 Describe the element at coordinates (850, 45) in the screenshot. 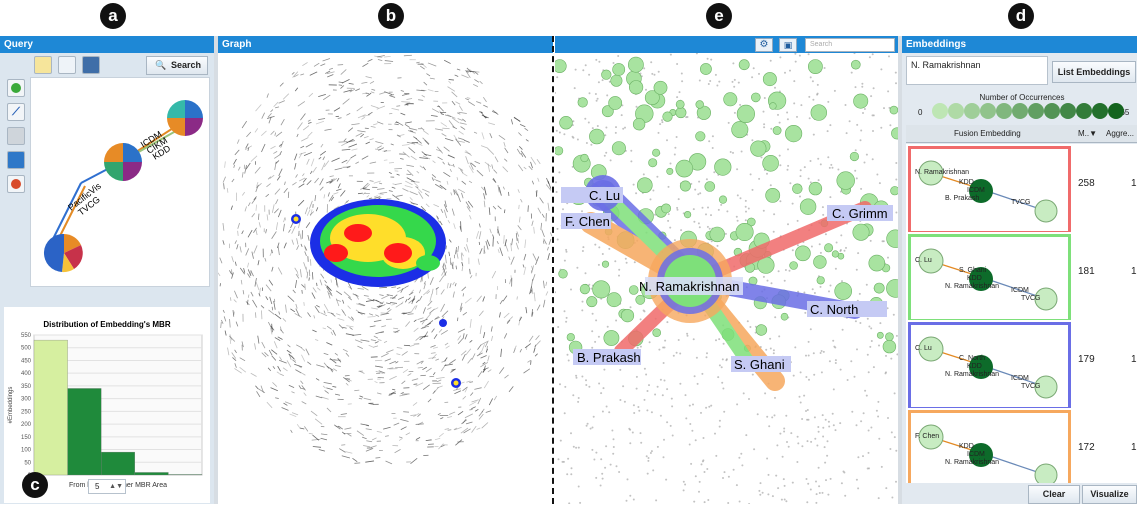

I see `detail-search-input: Search` at that location.